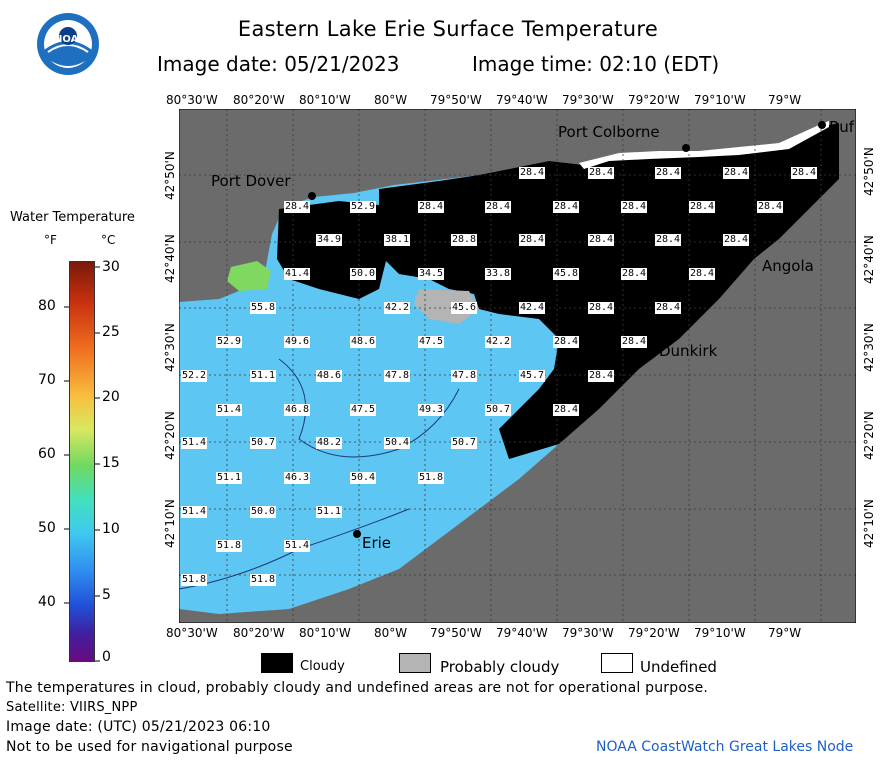 This screenshot has height=763, width=896. Describe the element at coordinates (869, 435) in the screenshot. I see `lat-right-4: 42°20'N` at that location.